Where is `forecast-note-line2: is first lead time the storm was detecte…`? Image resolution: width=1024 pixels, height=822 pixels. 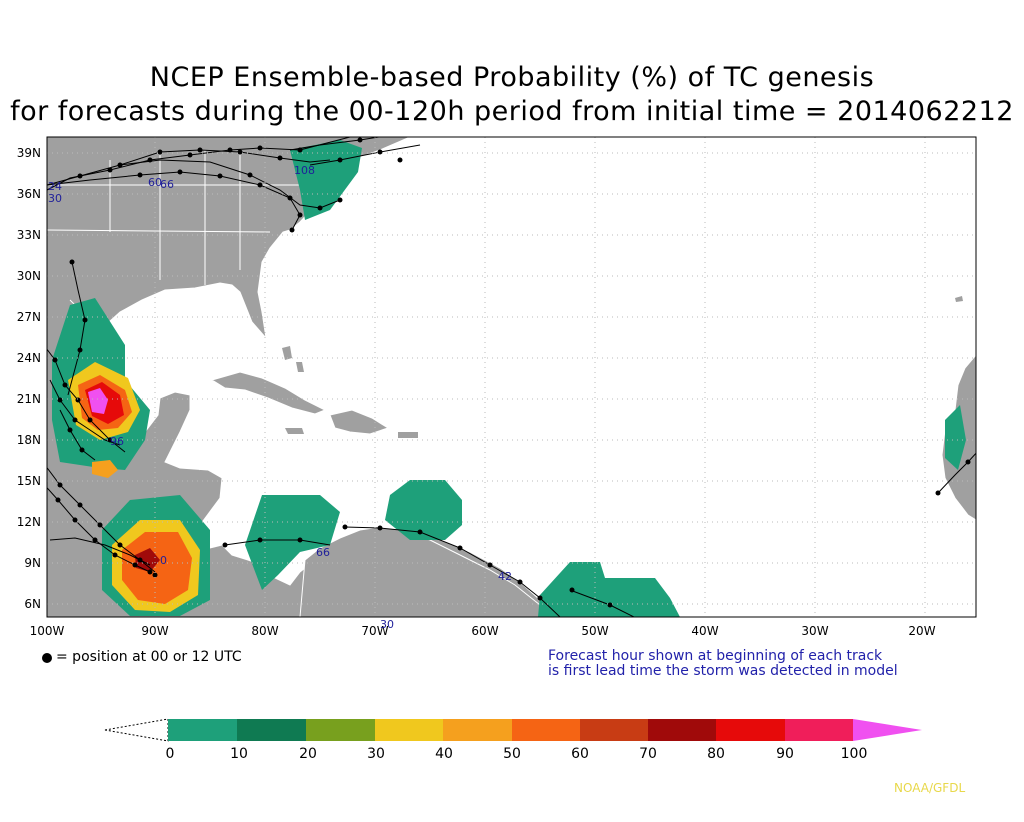 forecast-note-line2: is first lead time the storm was detecte… is located at coordinates (723, 671).